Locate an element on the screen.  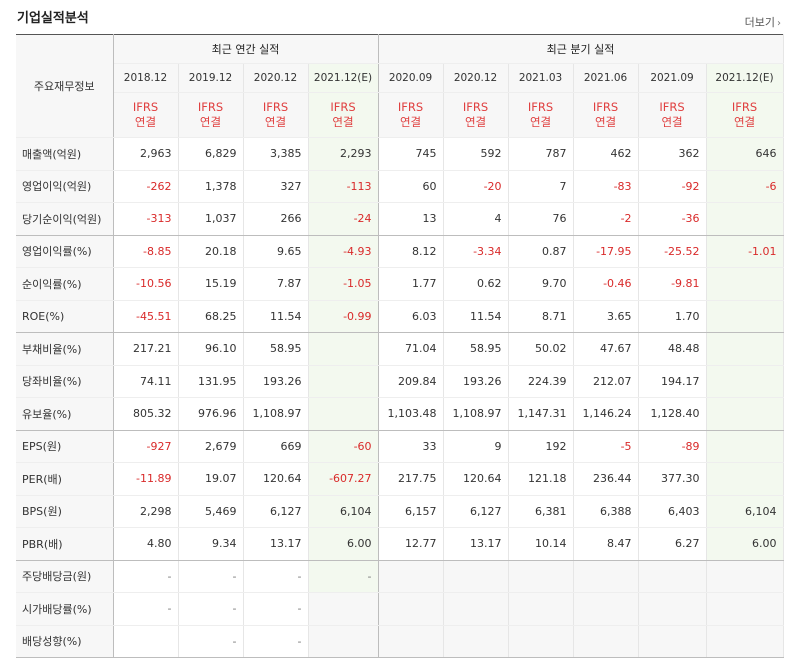
table-cell: 787 is located at coordinates (541, 154).